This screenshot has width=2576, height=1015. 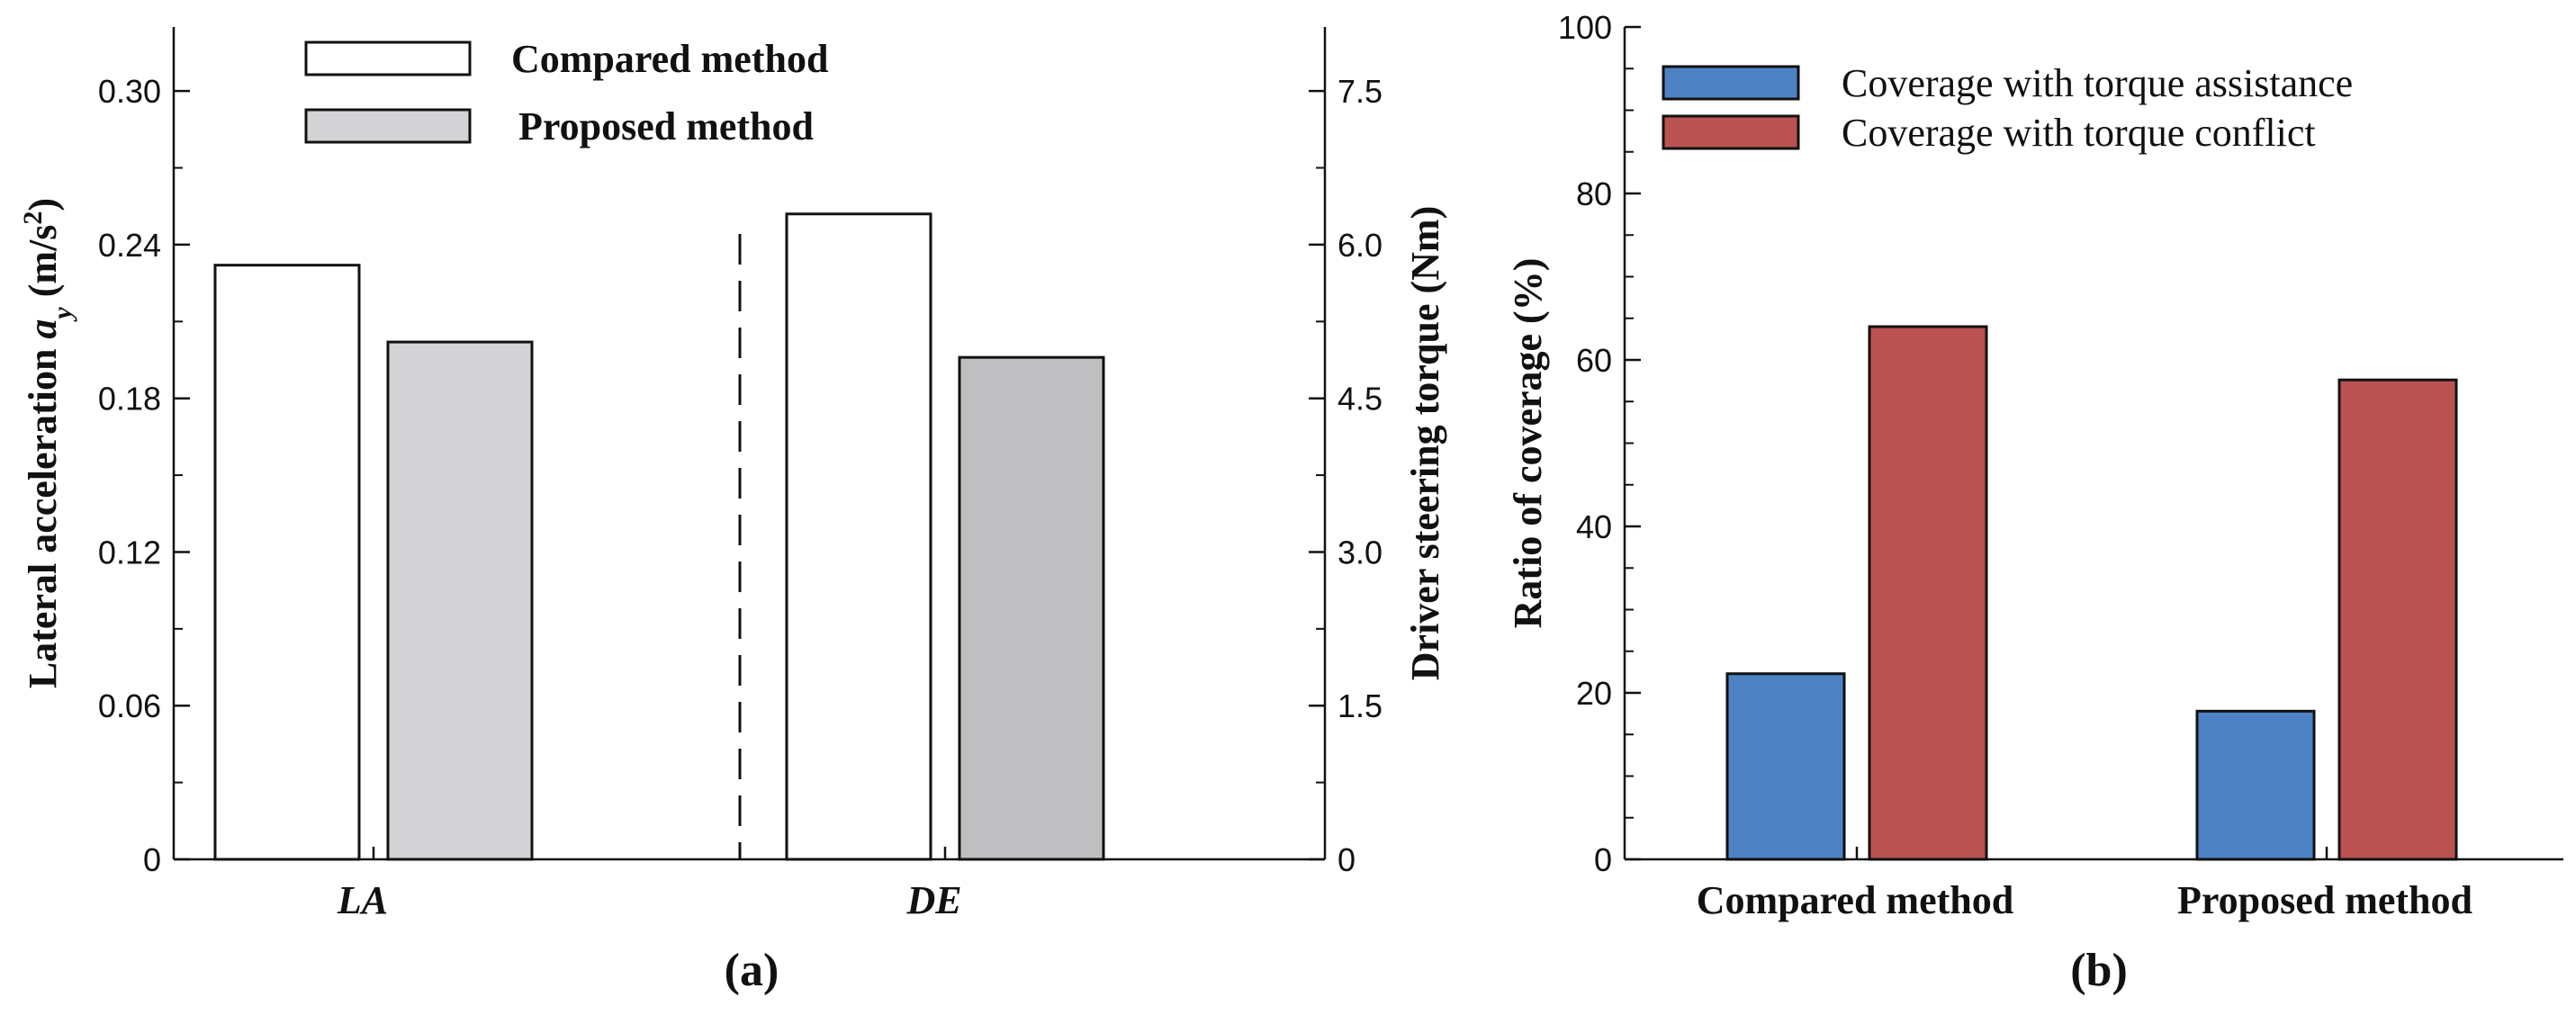 I want to click on panel-label-a: (a), so click(x=752, y=971).